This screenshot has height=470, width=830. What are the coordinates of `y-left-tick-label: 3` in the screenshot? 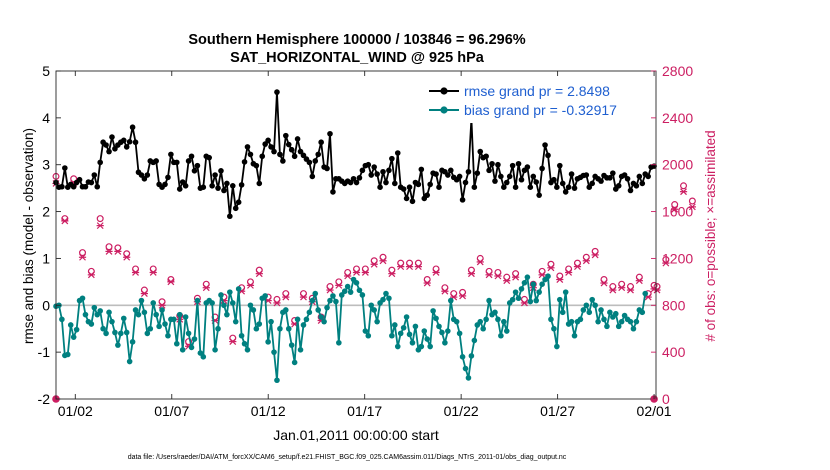 It's located at (46, 165).